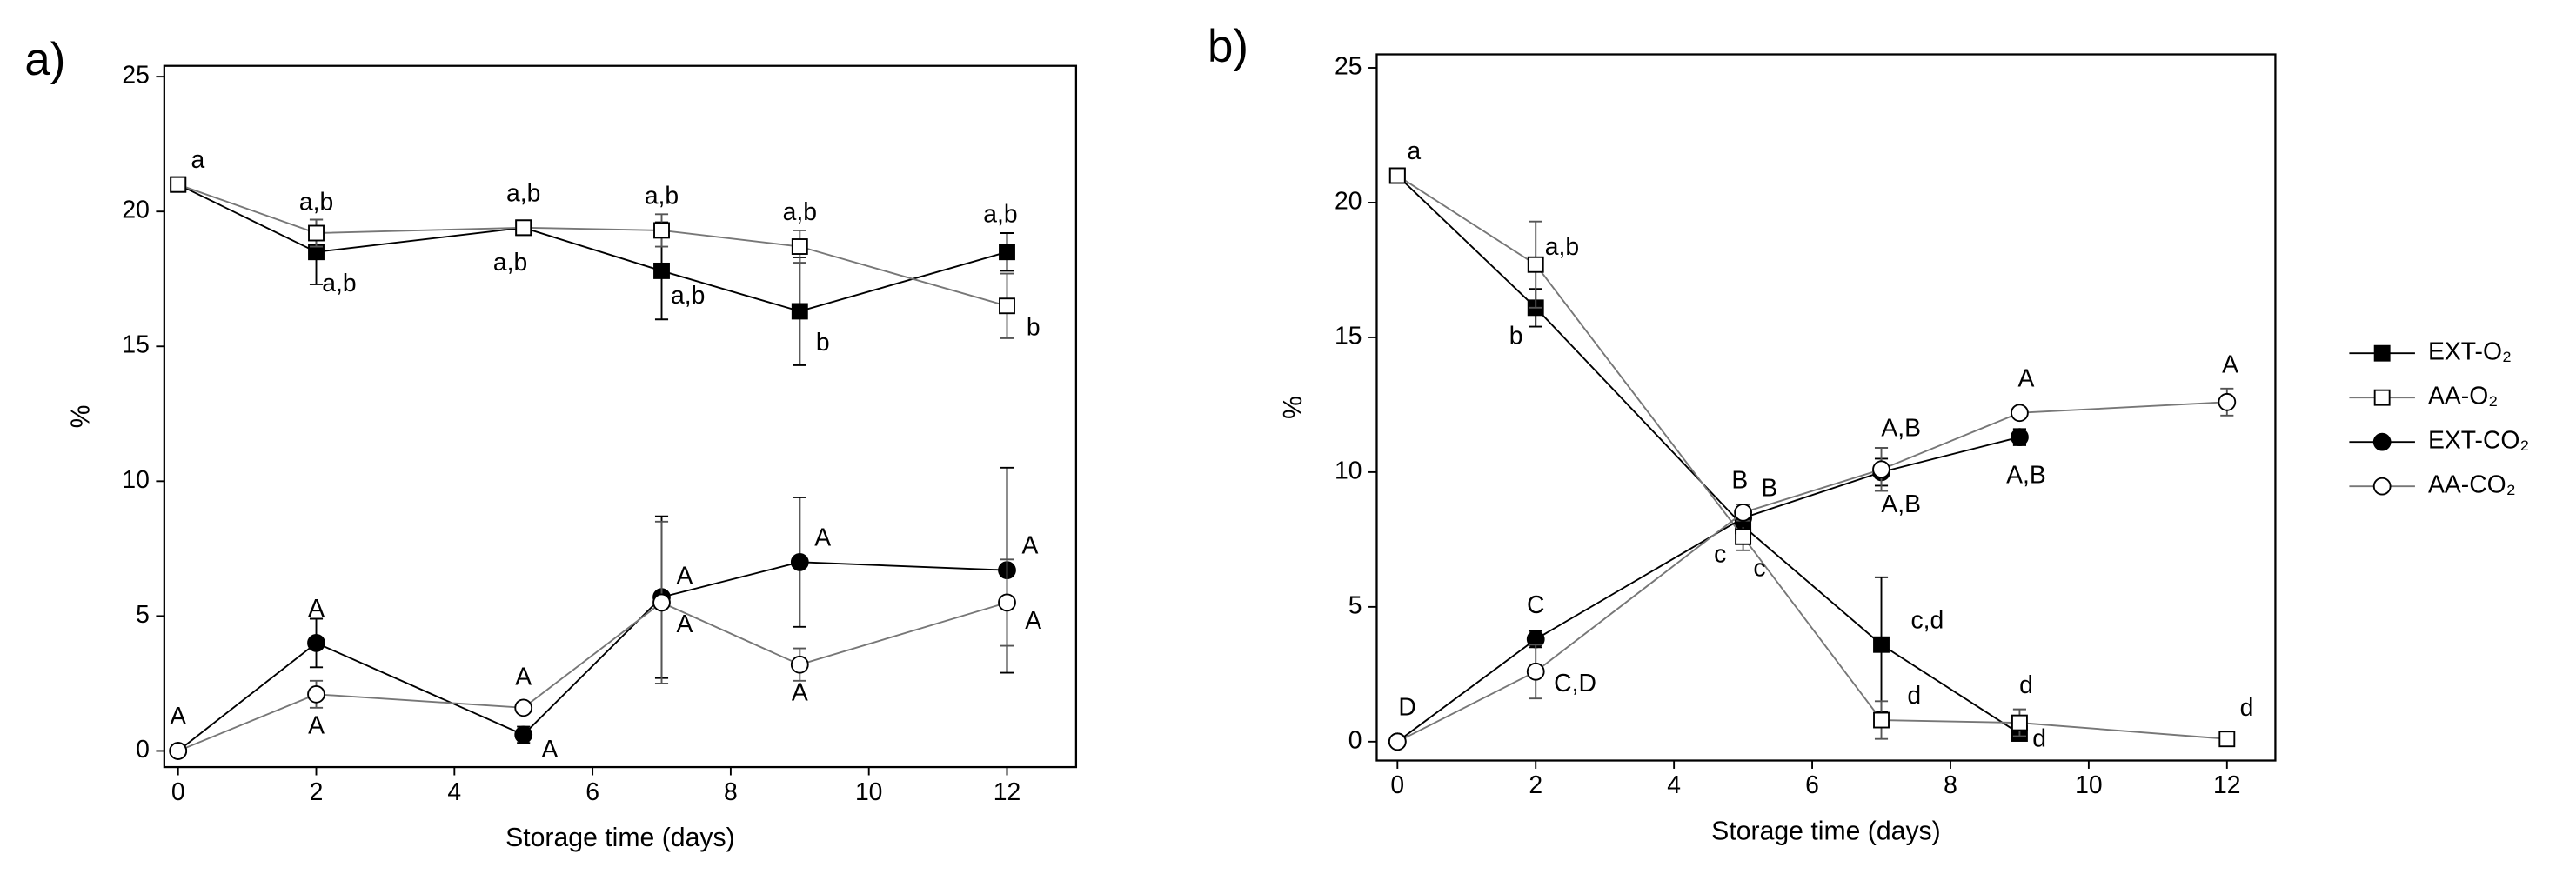 This screenshot has width=2576, height=874. I want to click on legend-label: EXT-O₂, so click(2470, 352).